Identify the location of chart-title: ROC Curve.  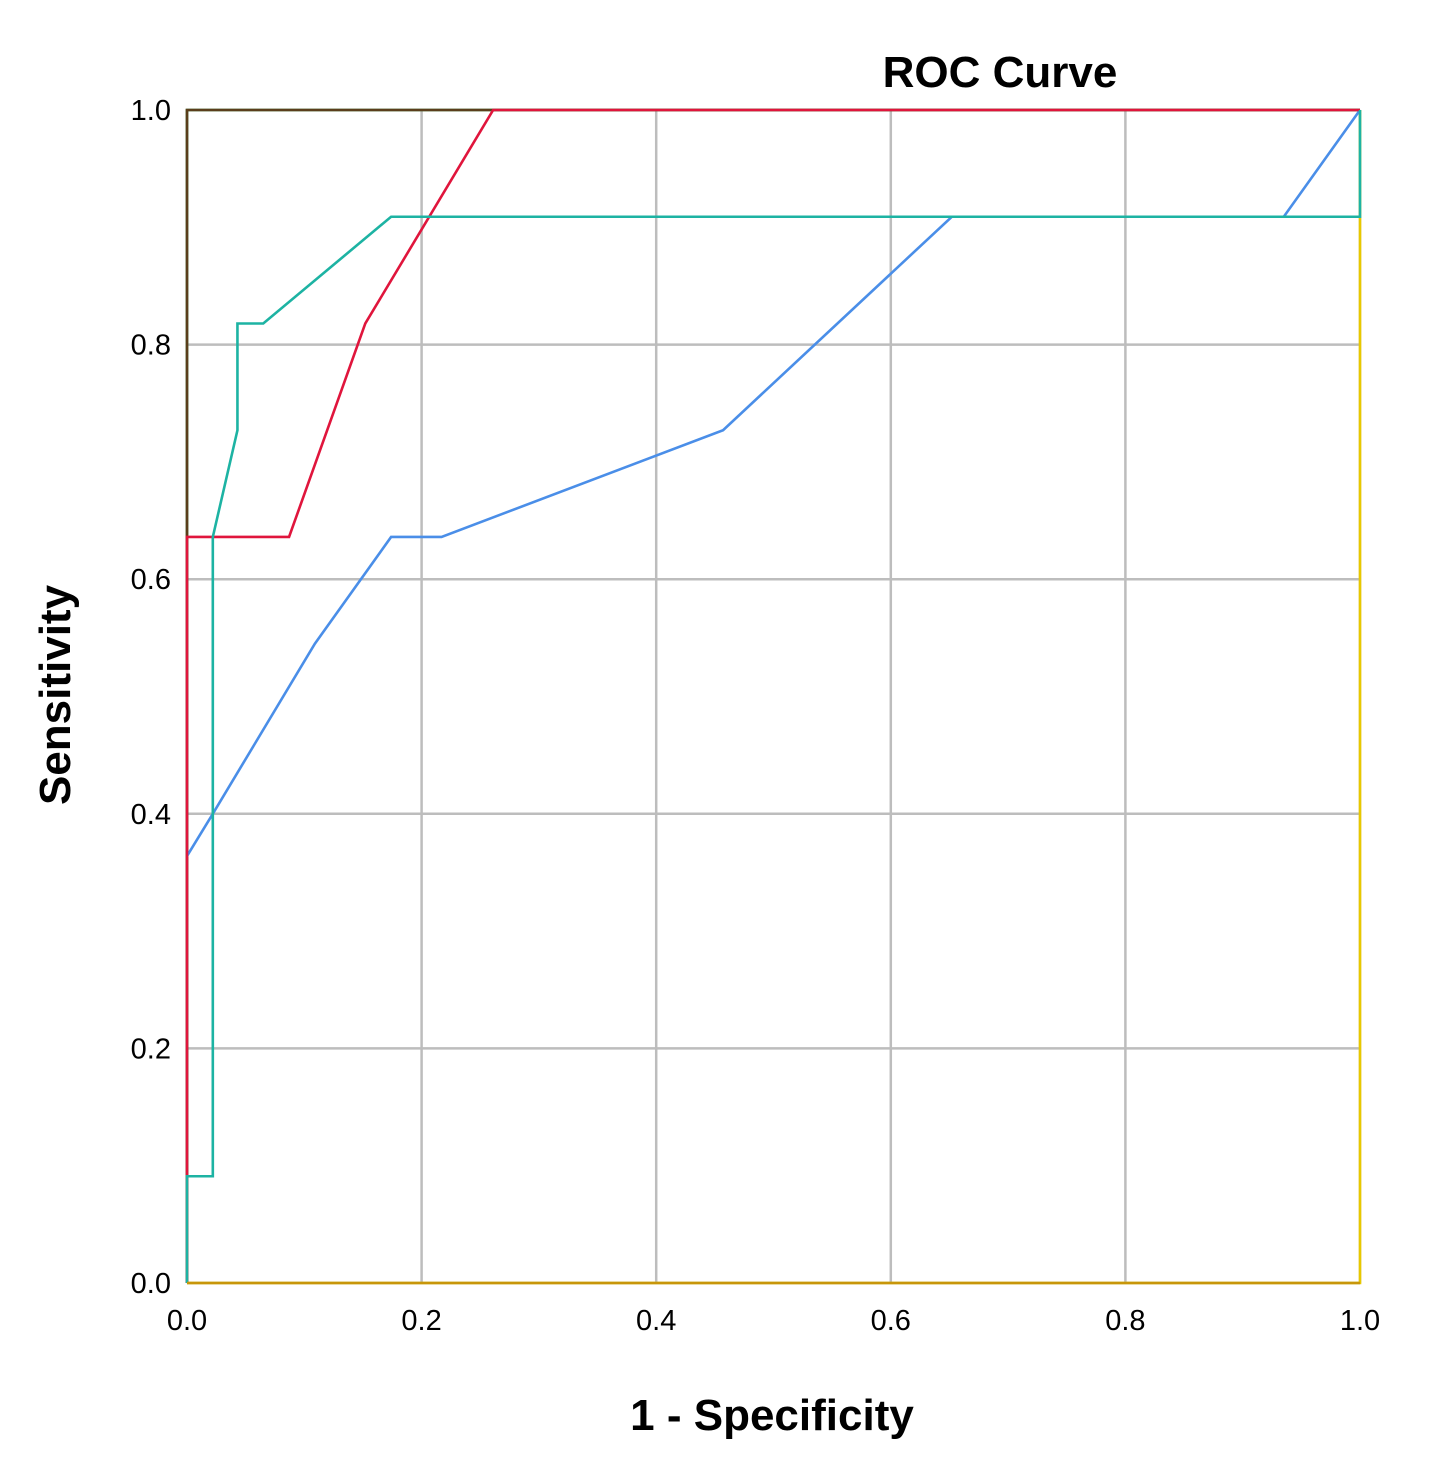
(1000, 72).